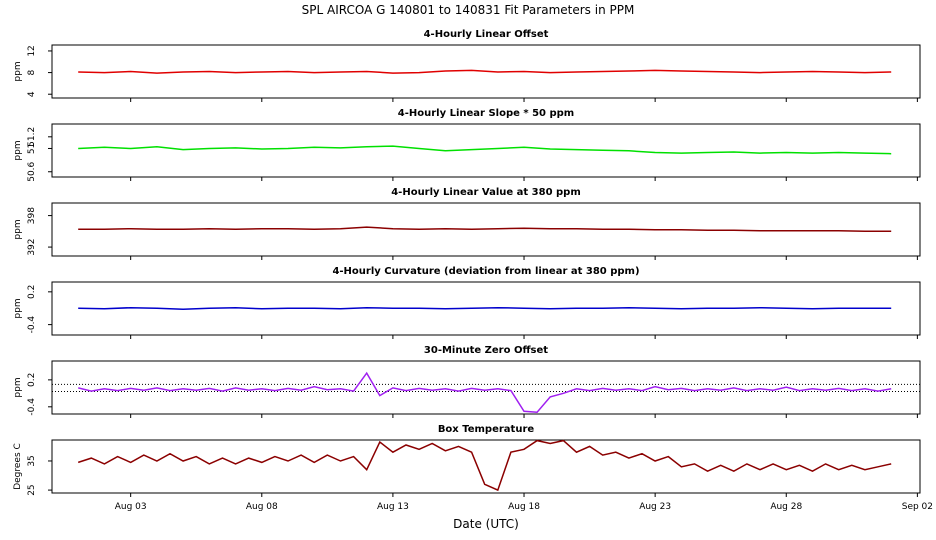  Describe the element at coordinates (486, 350) in the screenshot. I see `panel-title: 30-Minute Zero Offset` at that location.